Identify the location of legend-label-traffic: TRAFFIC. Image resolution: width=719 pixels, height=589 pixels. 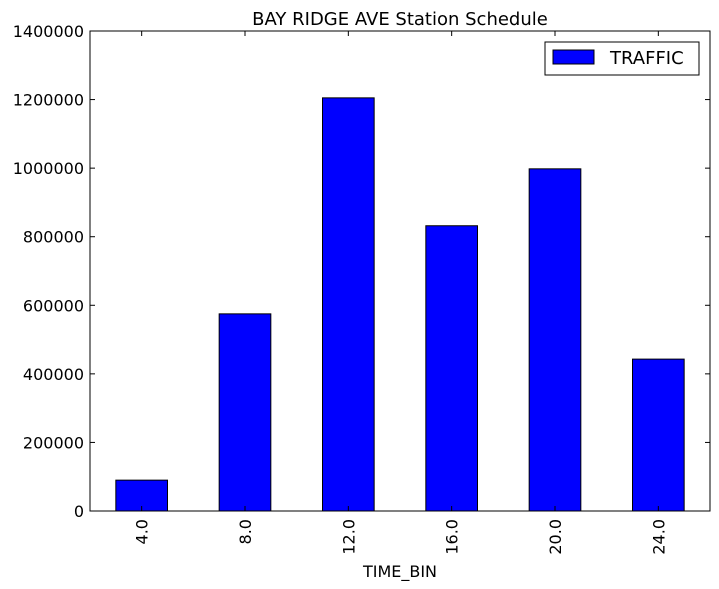
(646, 58).